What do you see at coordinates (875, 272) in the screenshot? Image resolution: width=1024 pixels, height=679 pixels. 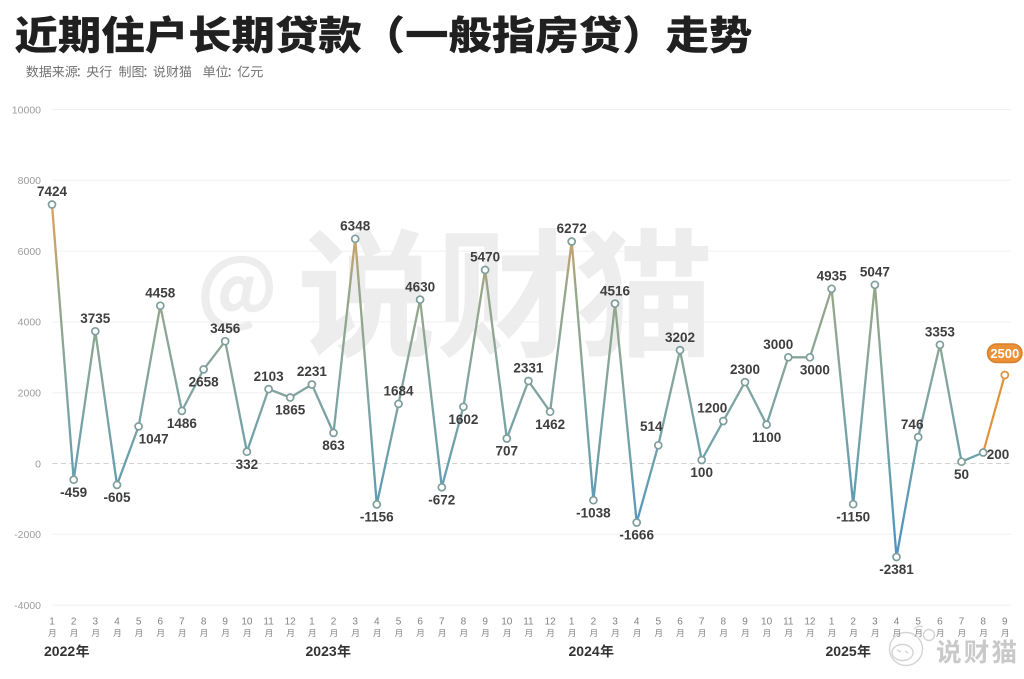 I see `svg-text: 5047` at bounding box center [875, 272].